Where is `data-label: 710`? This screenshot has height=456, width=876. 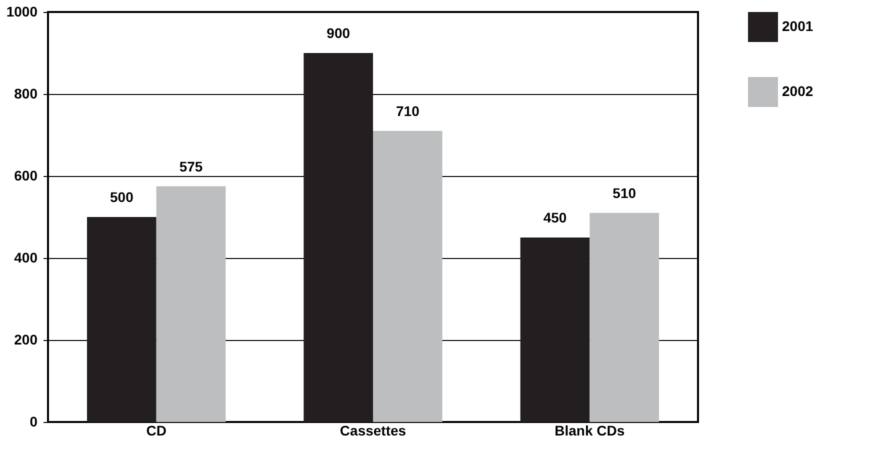 data-label: 710 is located at coordinates (408, 110).